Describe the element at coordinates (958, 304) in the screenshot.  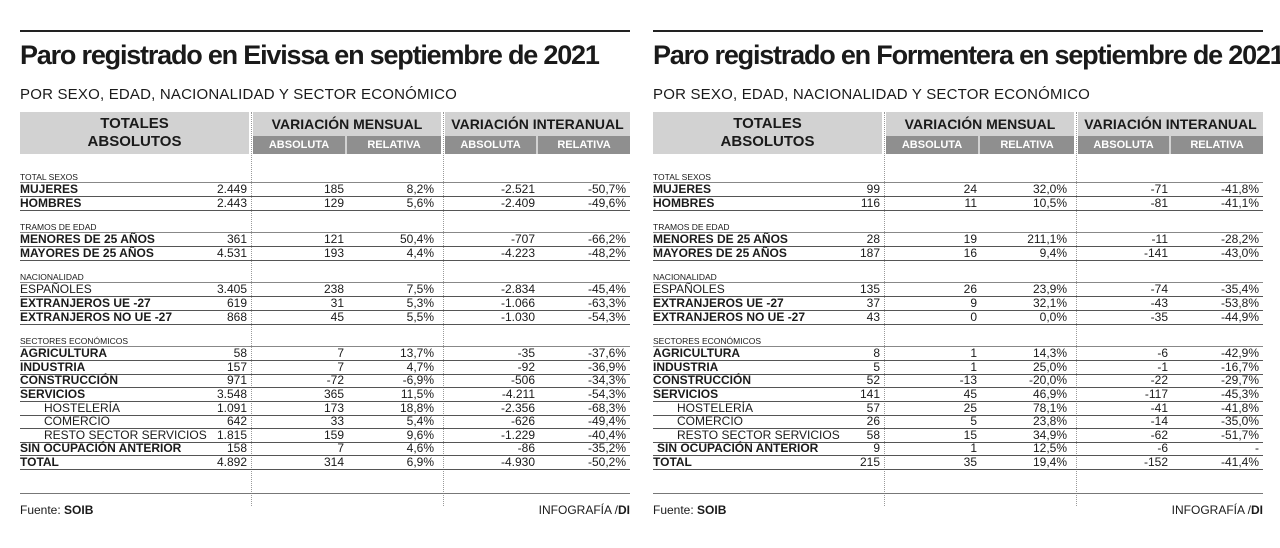
I see `table-row: EXTRANJEROS UE -27 37 9 32,1% -43 -53,8%` at that location.